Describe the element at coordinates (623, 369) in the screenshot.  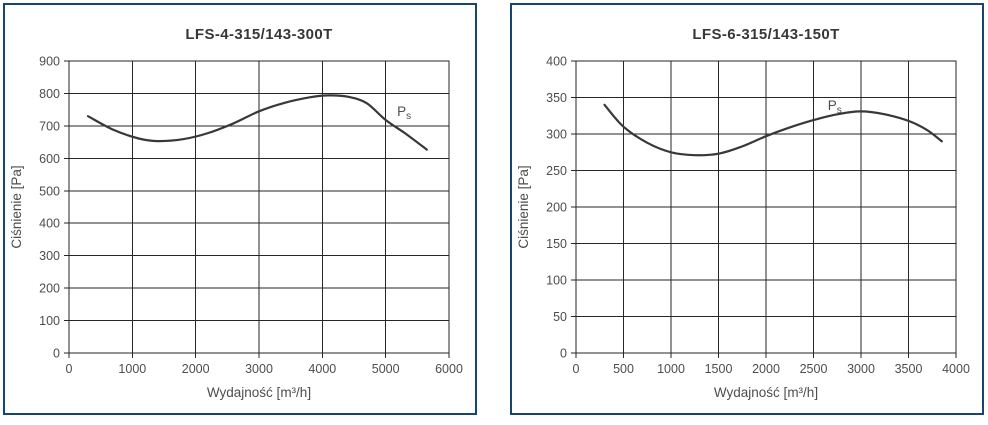
I see `x-tick-label: 500` at that location.